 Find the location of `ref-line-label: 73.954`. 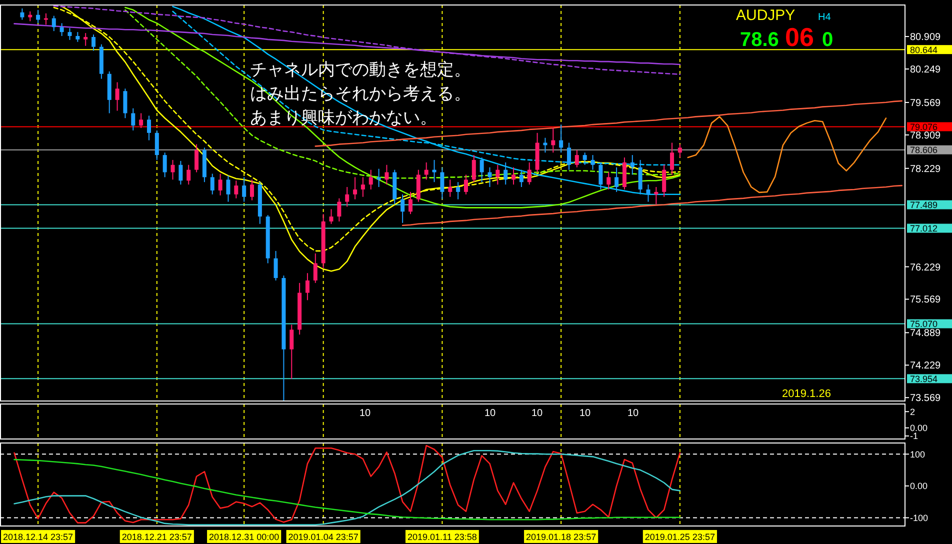

ref-line-label: 73.954 is located at coordinates (924, 379).